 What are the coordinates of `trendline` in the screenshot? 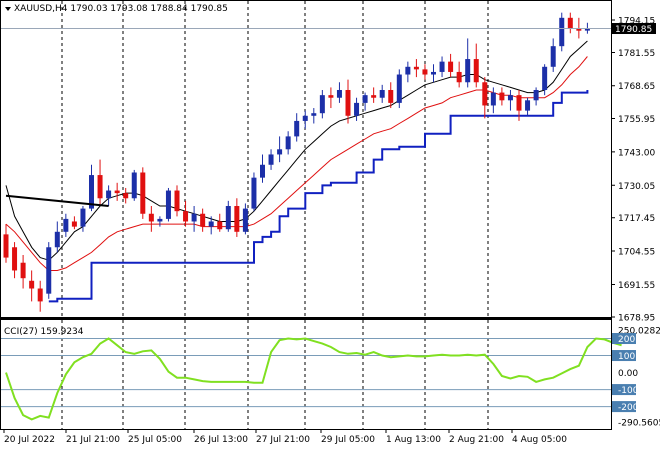 It's located at (57, 201).